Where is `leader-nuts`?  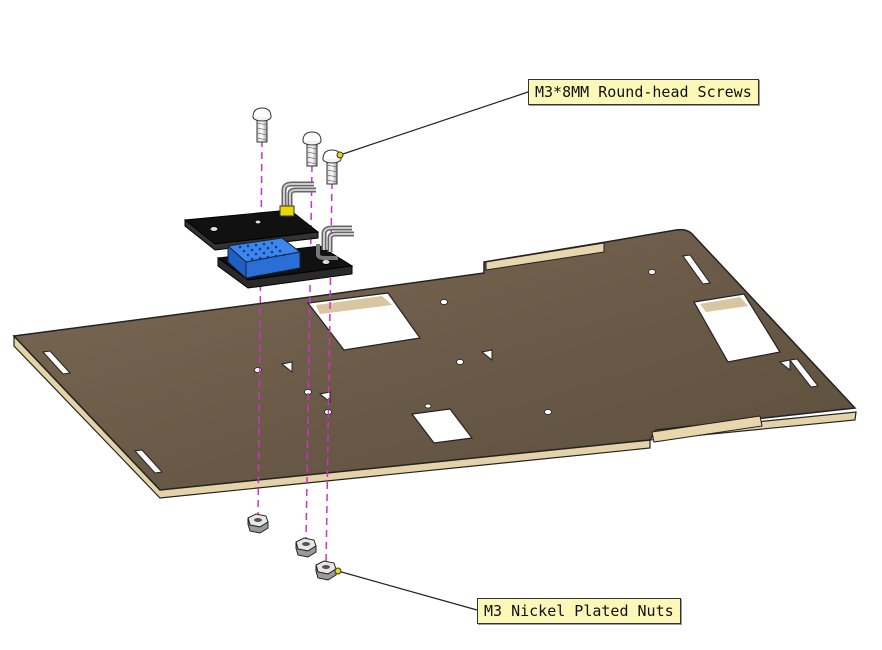
leader-nuts is located at coordinates (406, 589).